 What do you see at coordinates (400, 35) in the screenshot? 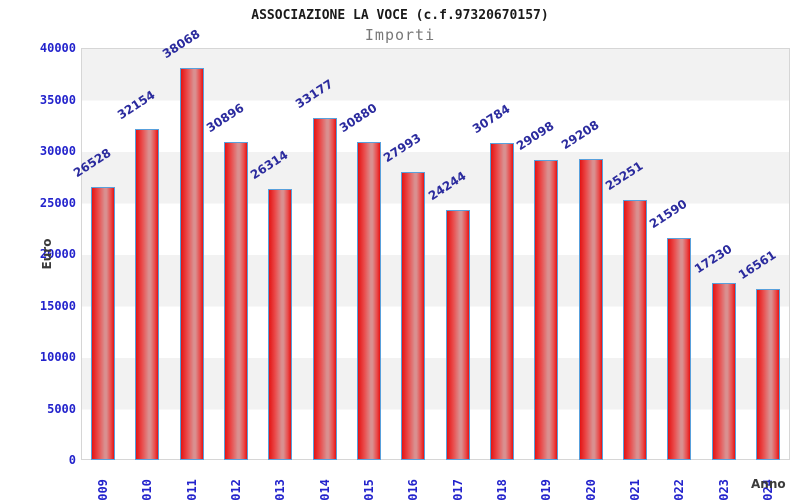
I see `chart-subtitle: Importi` at bounding box center [400, 35].